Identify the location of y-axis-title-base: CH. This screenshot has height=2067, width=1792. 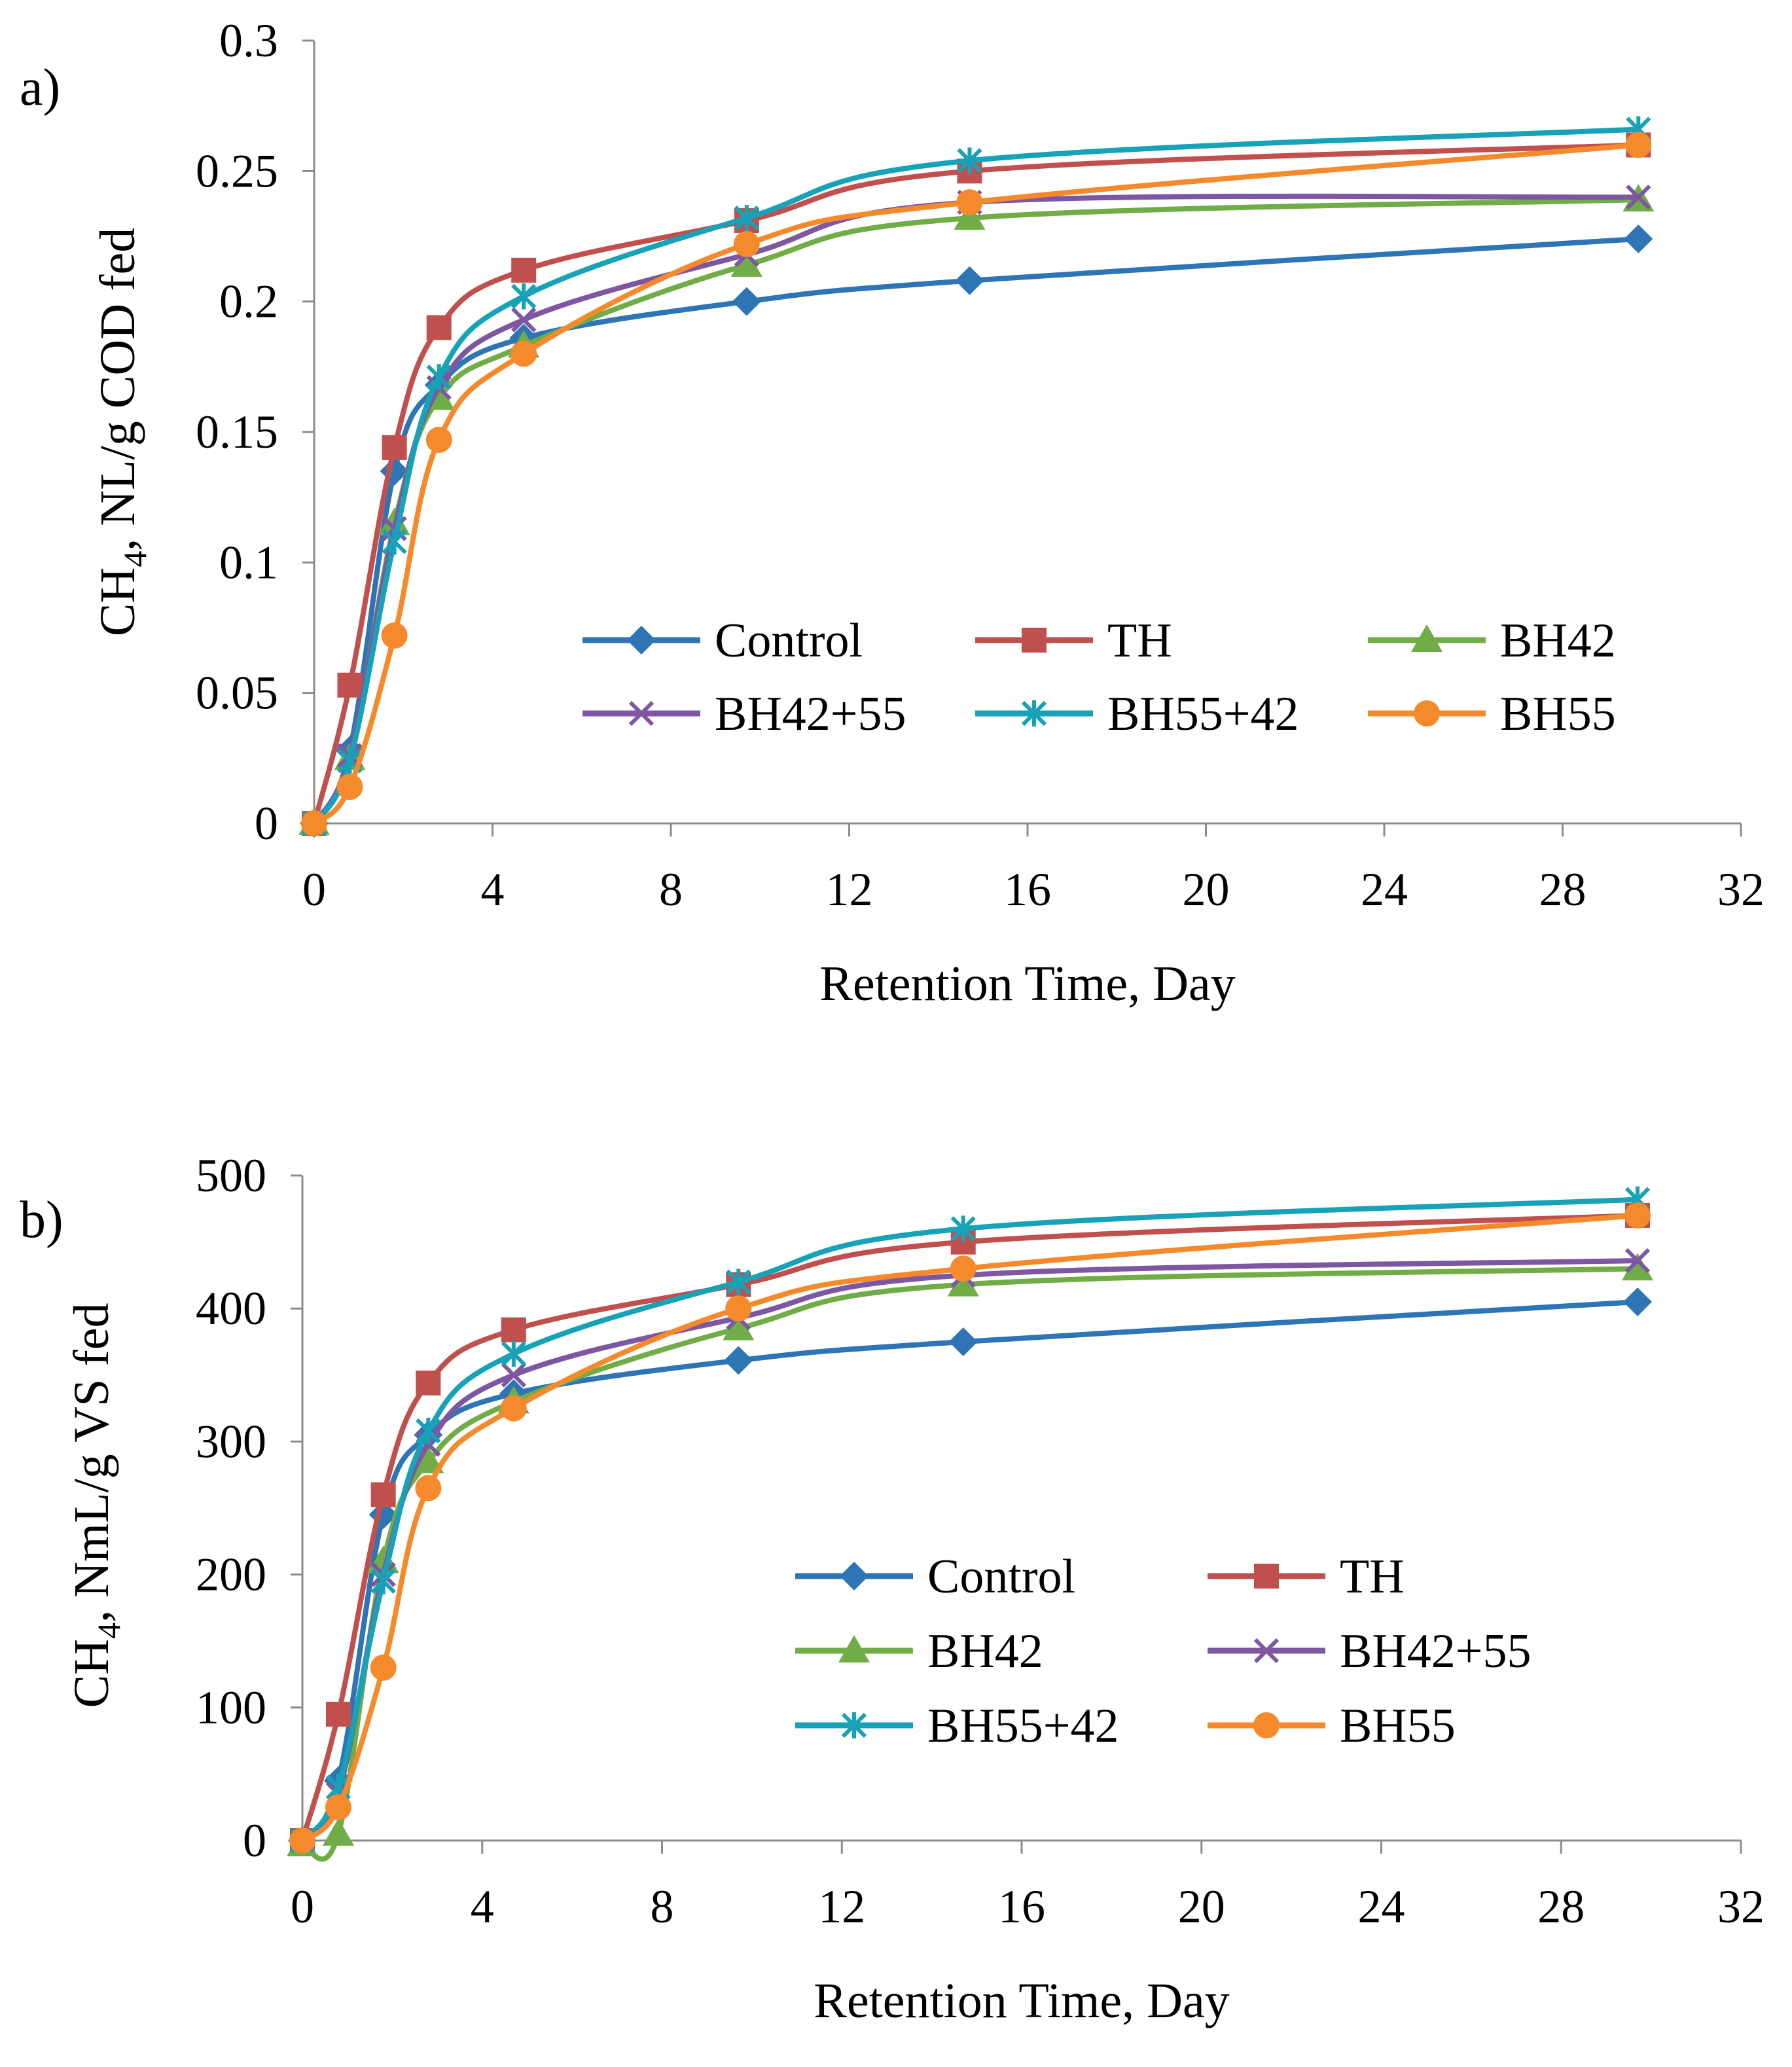
(91, 1673).